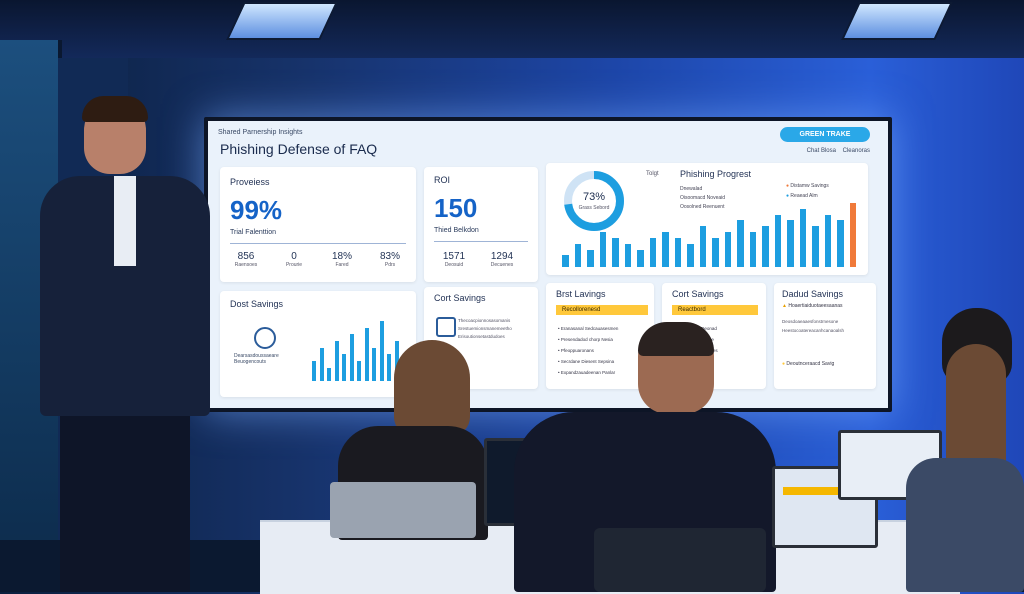 Image resolution: width=1024 pixels, height=594 pixels. What do you see at coordinates (256, 359) in the screenshot?
I see `card-icon-text: Dearsasdoussaeare Beuogencouts` at bounding box center [256, 359].